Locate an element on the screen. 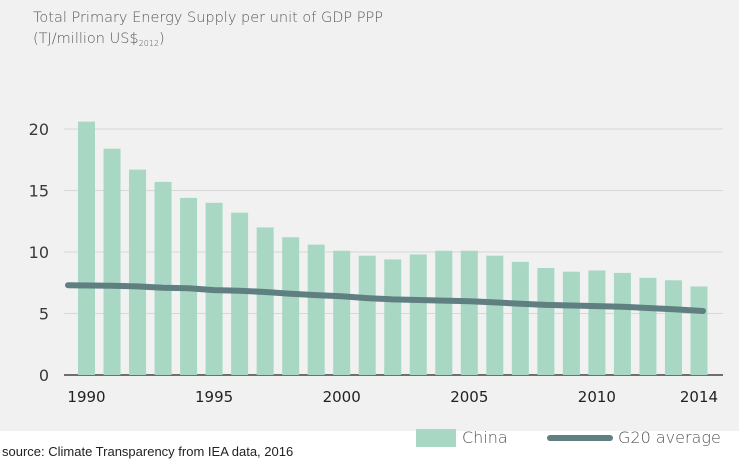 The image size is (751, 463). x-tick-label: 1990 is located at coordinates (86, 397).